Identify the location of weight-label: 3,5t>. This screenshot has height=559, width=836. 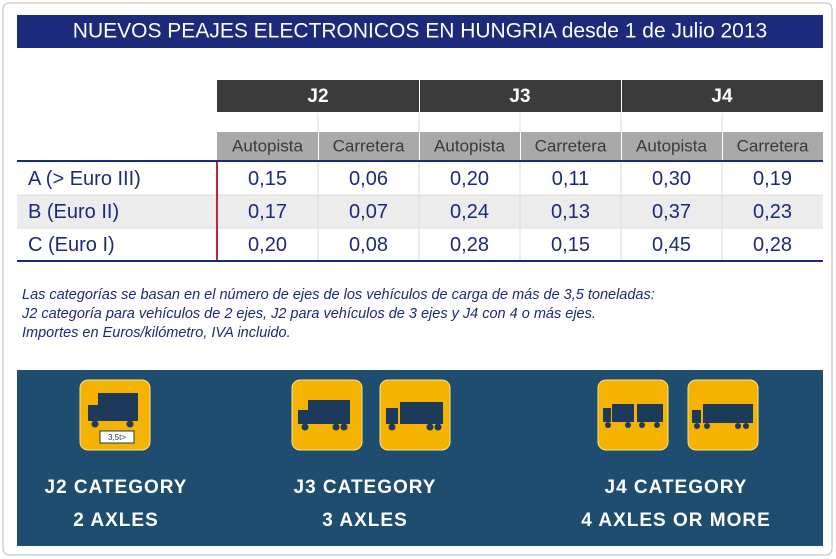
(117, 437).